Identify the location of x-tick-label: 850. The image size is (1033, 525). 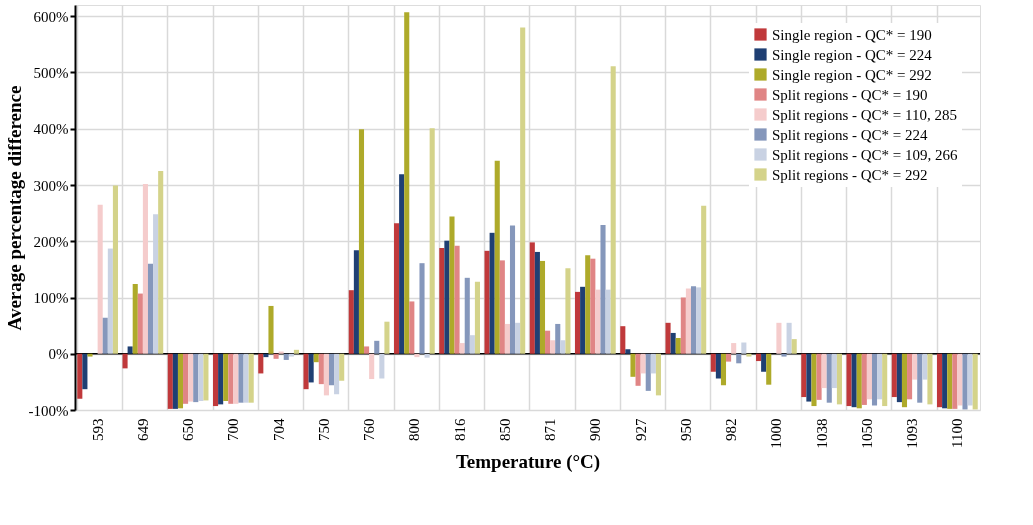
(504, 429).